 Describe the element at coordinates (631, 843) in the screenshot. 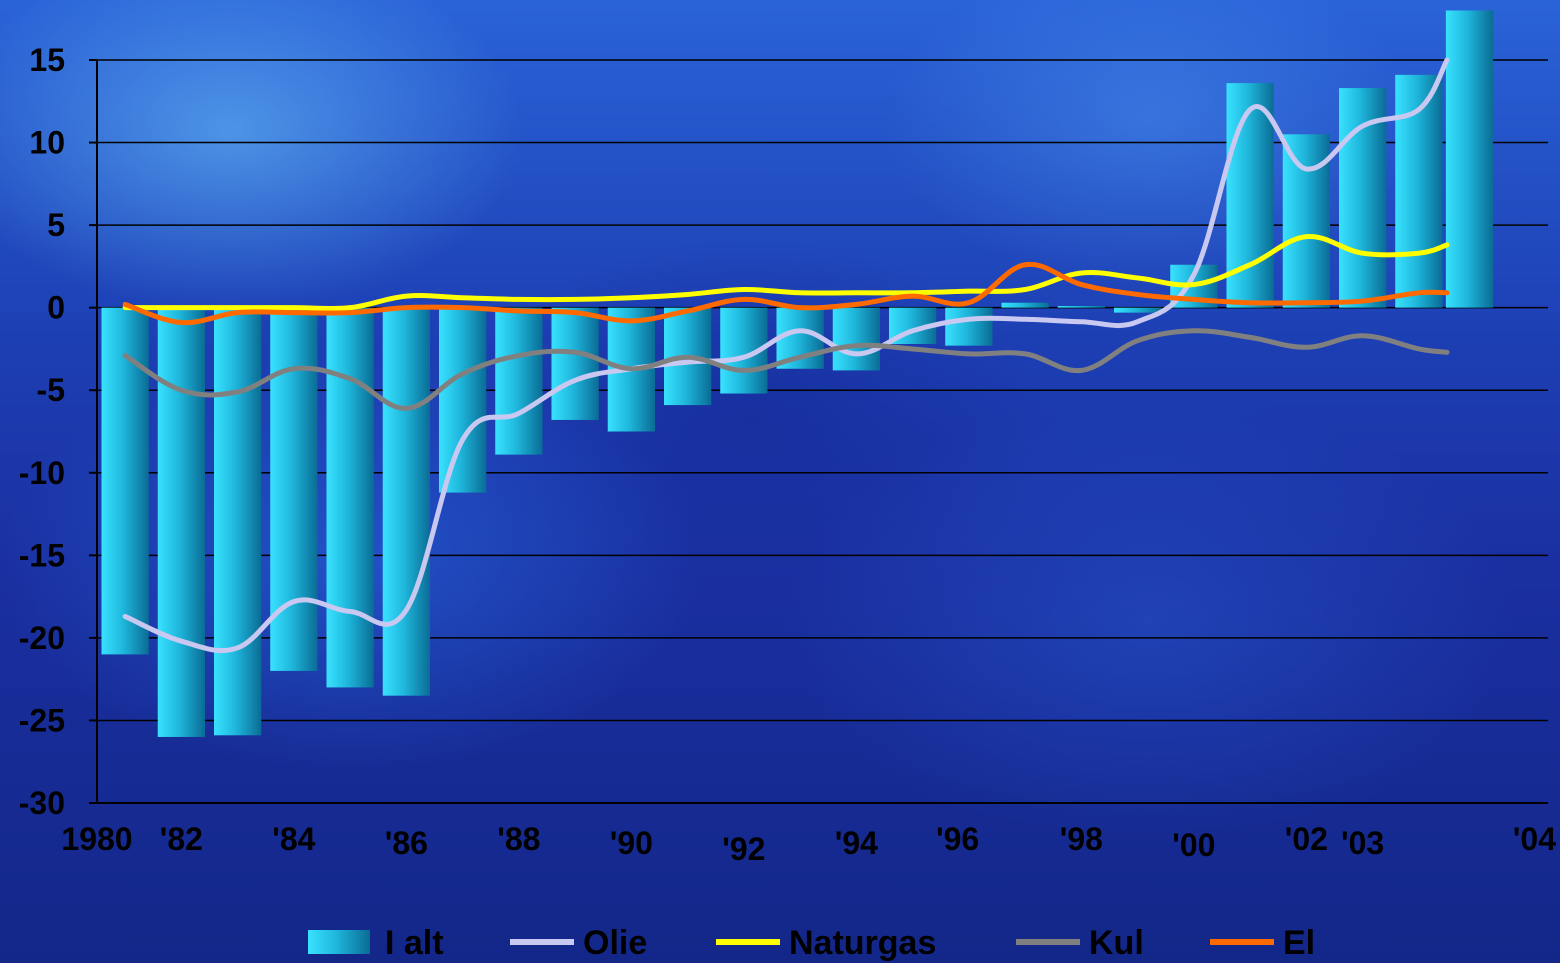

I see `x-tick-label-5: '90` at that location.